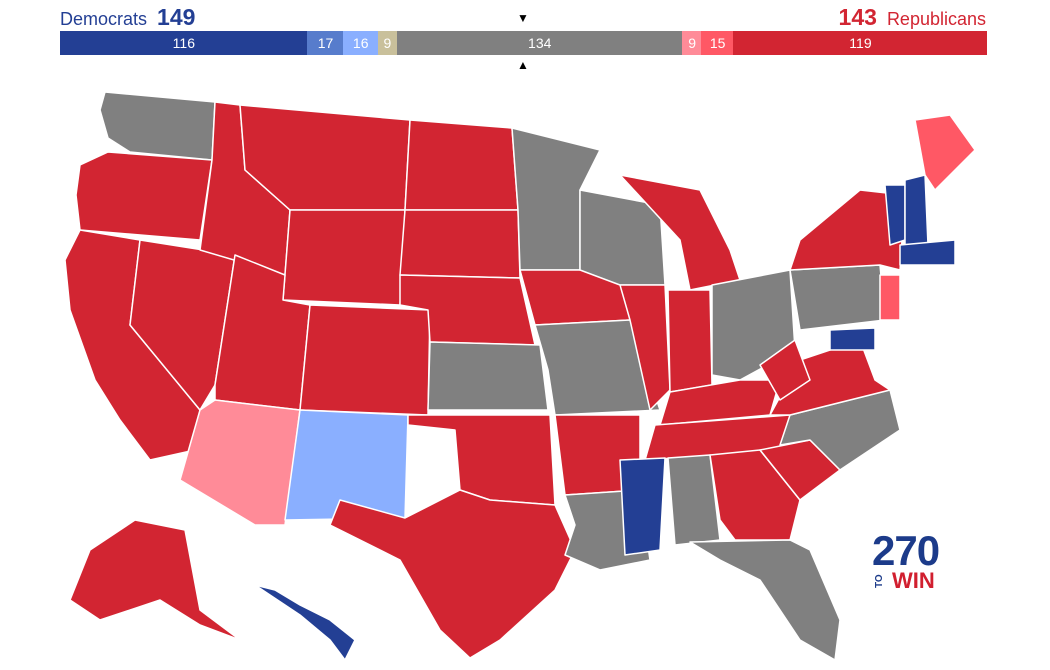 This screenshot has width=1050, height=670. What do you see at coordinates (481, 460) in the screenshot?
I see `state-oklahoma` at bounding box center [481, 460].